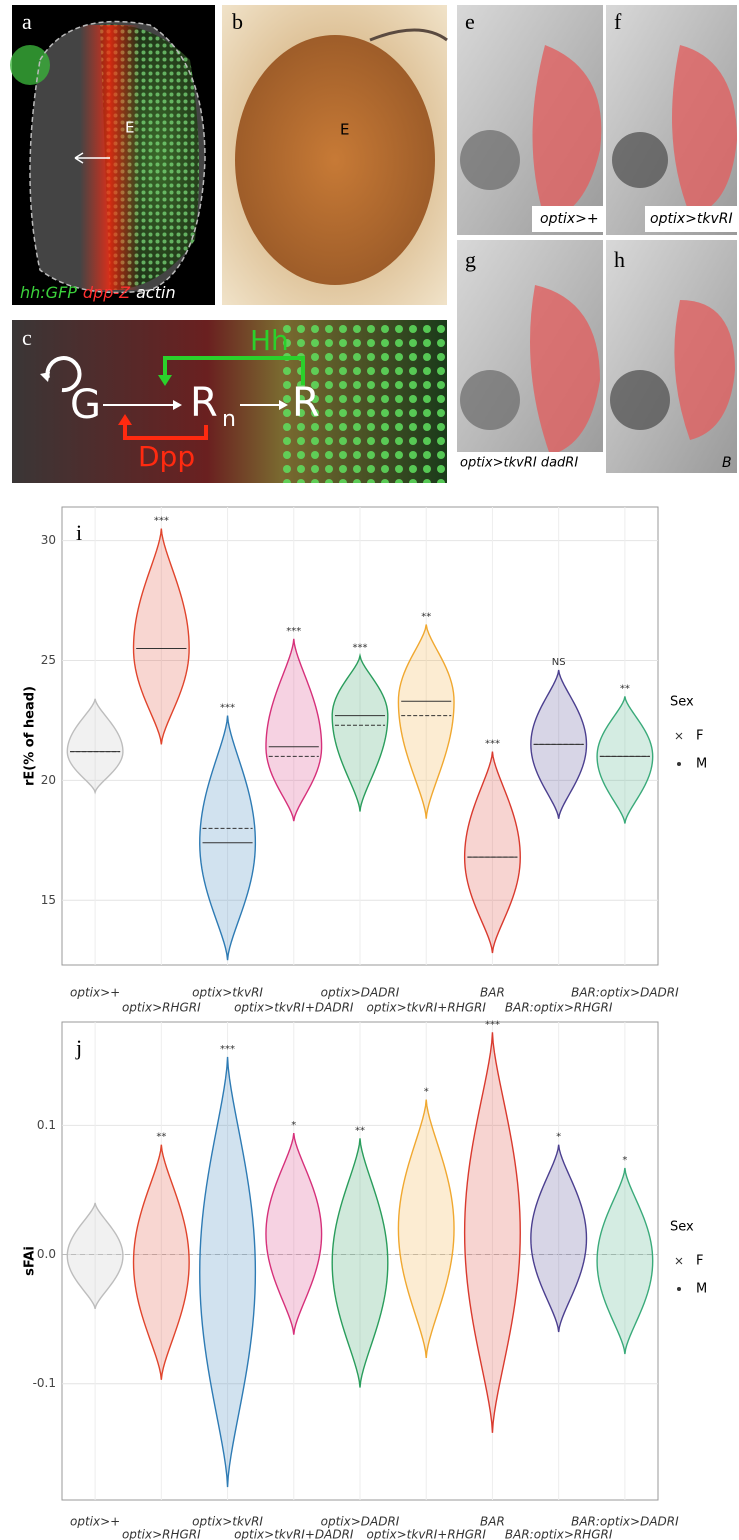 The height and width of the screenshot is (1540, 739). Describe the element at coordinates (335, 155) in the screenshot. I see `panel-b: b E` at that location.